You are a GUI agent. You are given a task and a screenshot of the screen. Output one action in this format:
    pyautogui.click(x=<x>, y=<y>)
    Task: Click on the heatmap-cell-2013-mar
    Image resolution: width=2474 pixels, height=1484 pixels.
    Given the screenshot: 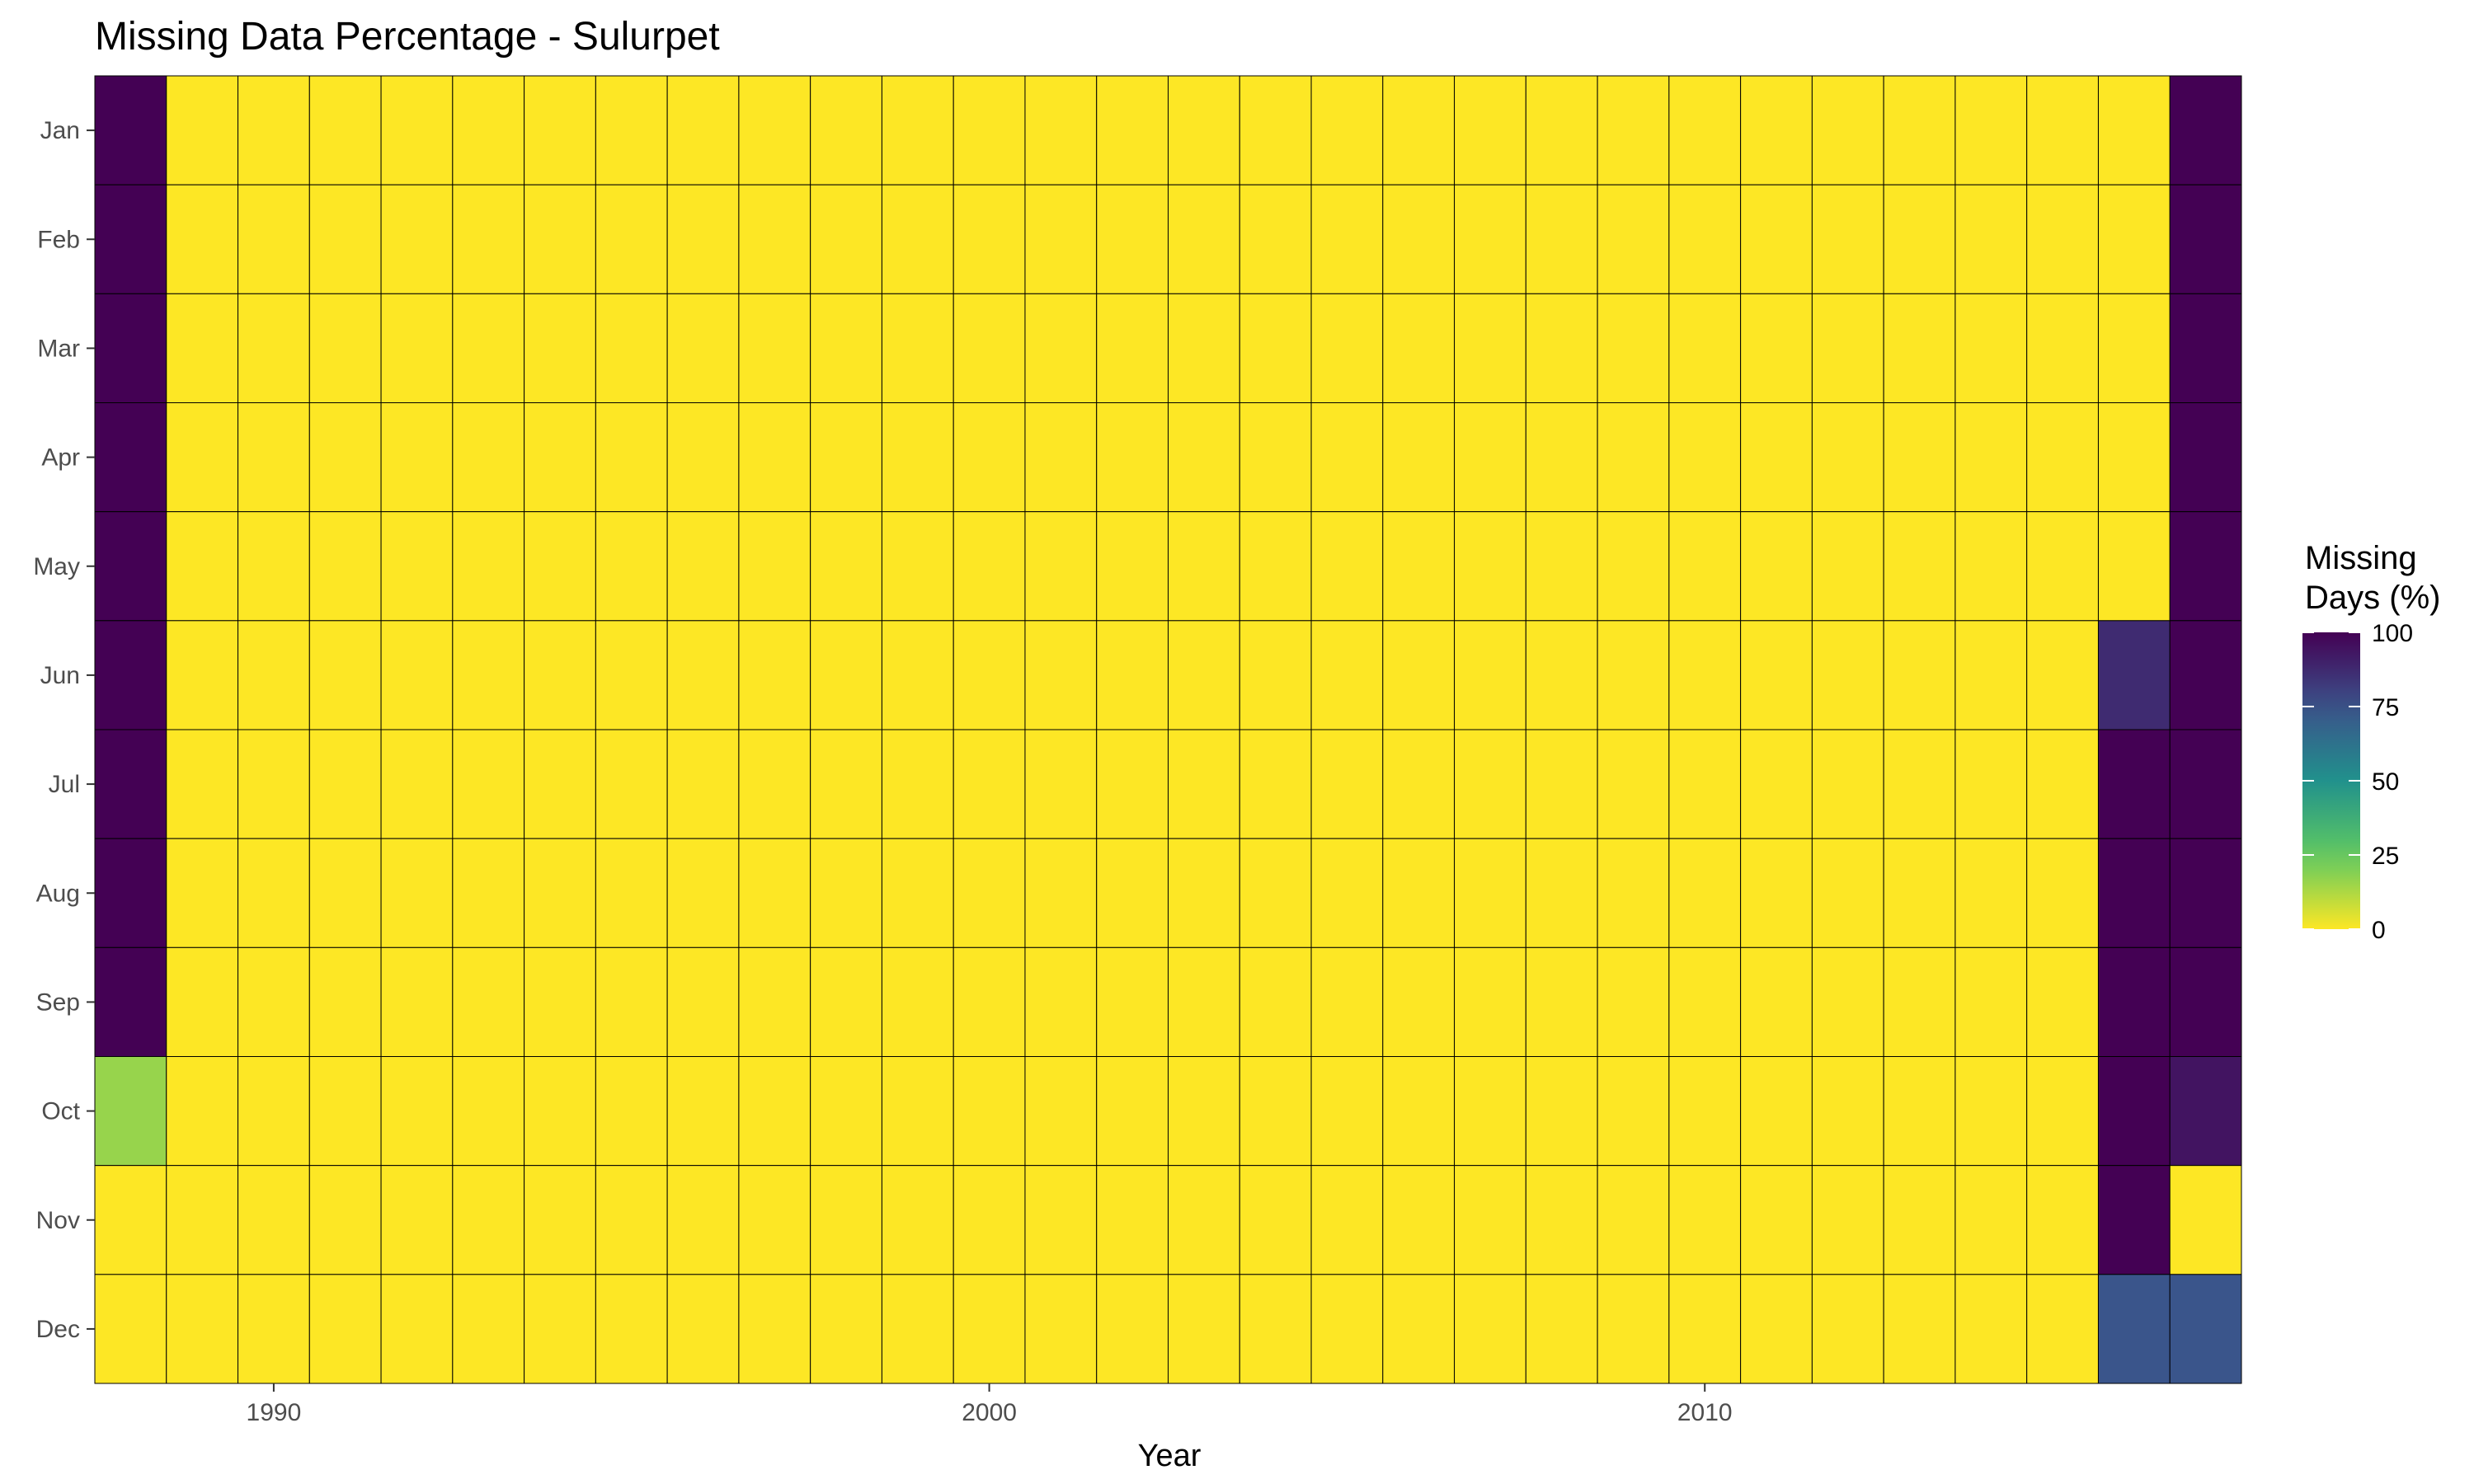 What is the action you would take?
    pyautogui.click(x=1919, y=348)
    